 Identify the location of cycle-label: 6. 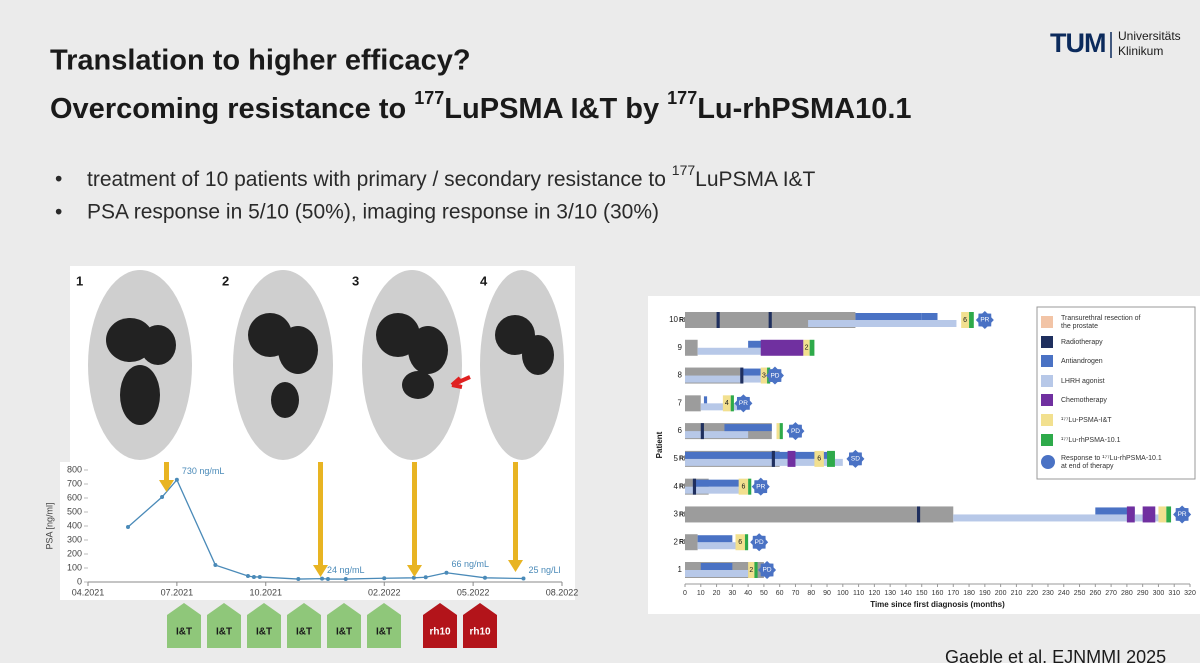
(740, 542).